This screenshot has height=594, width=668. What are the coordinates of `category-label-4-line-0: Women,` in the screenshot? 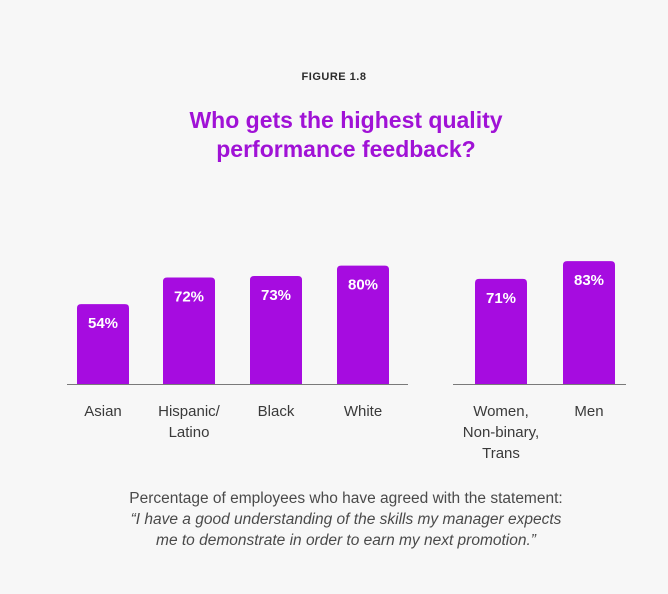 It's located at (501, 411).